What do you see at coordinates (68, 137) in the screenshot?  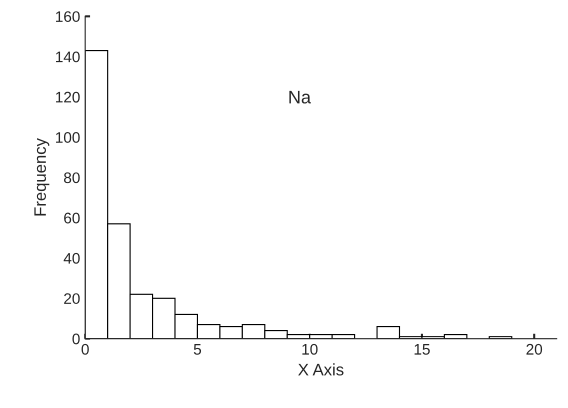 I see `y-tick-label: 100` at bounding box center [68, 137].